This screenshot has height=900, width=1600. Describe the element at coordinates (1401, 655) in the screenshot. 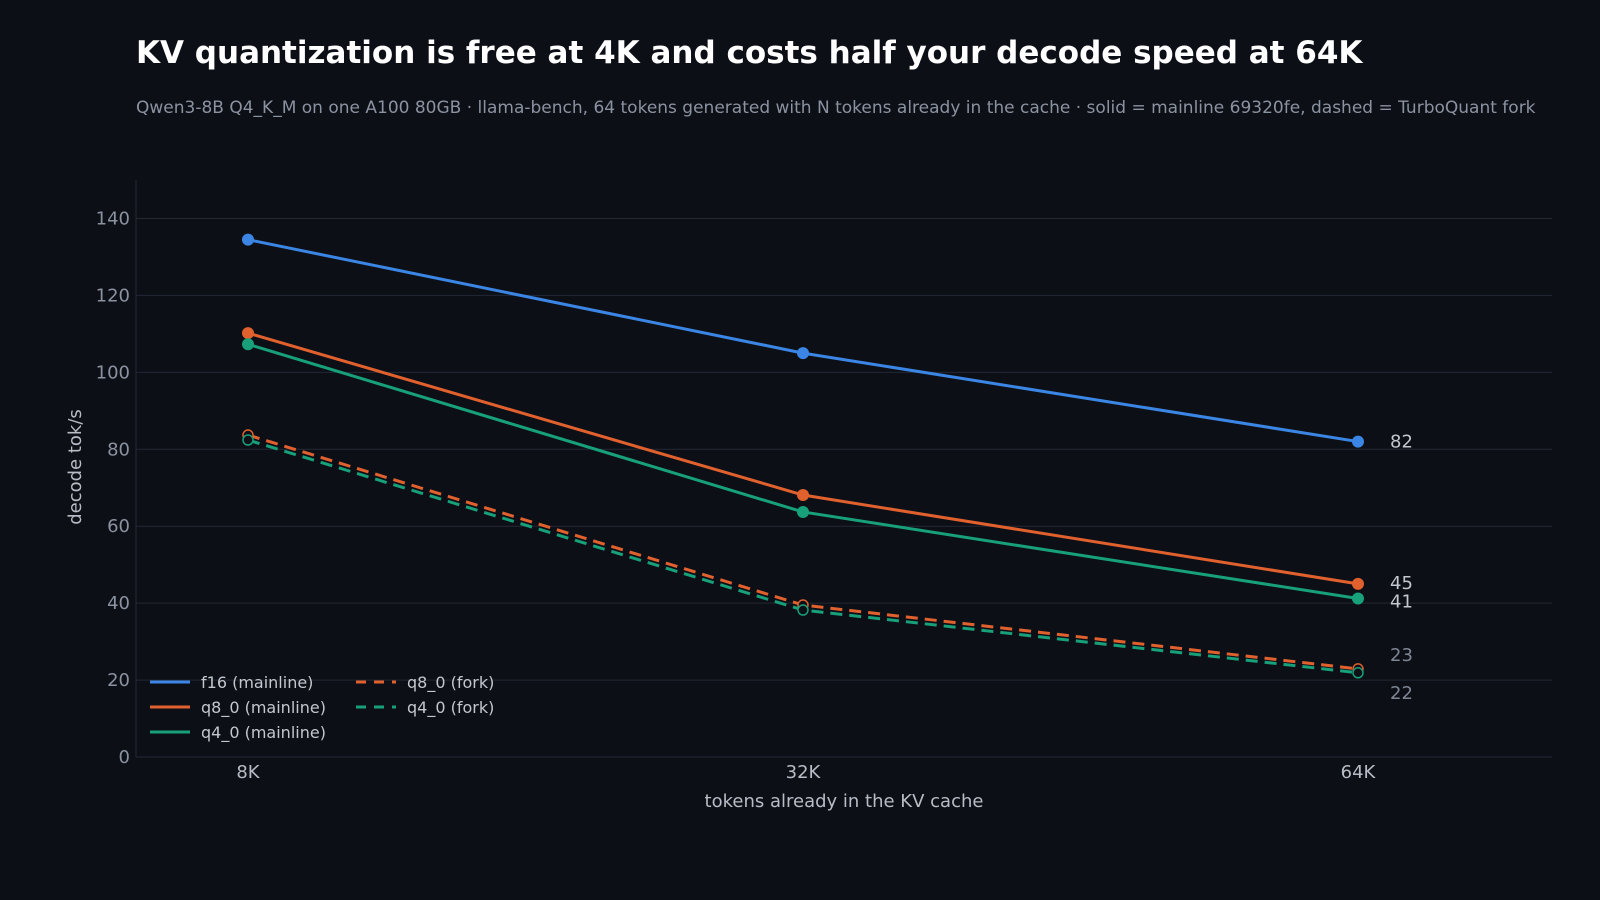

I see `end-value-label: 23` at that location.